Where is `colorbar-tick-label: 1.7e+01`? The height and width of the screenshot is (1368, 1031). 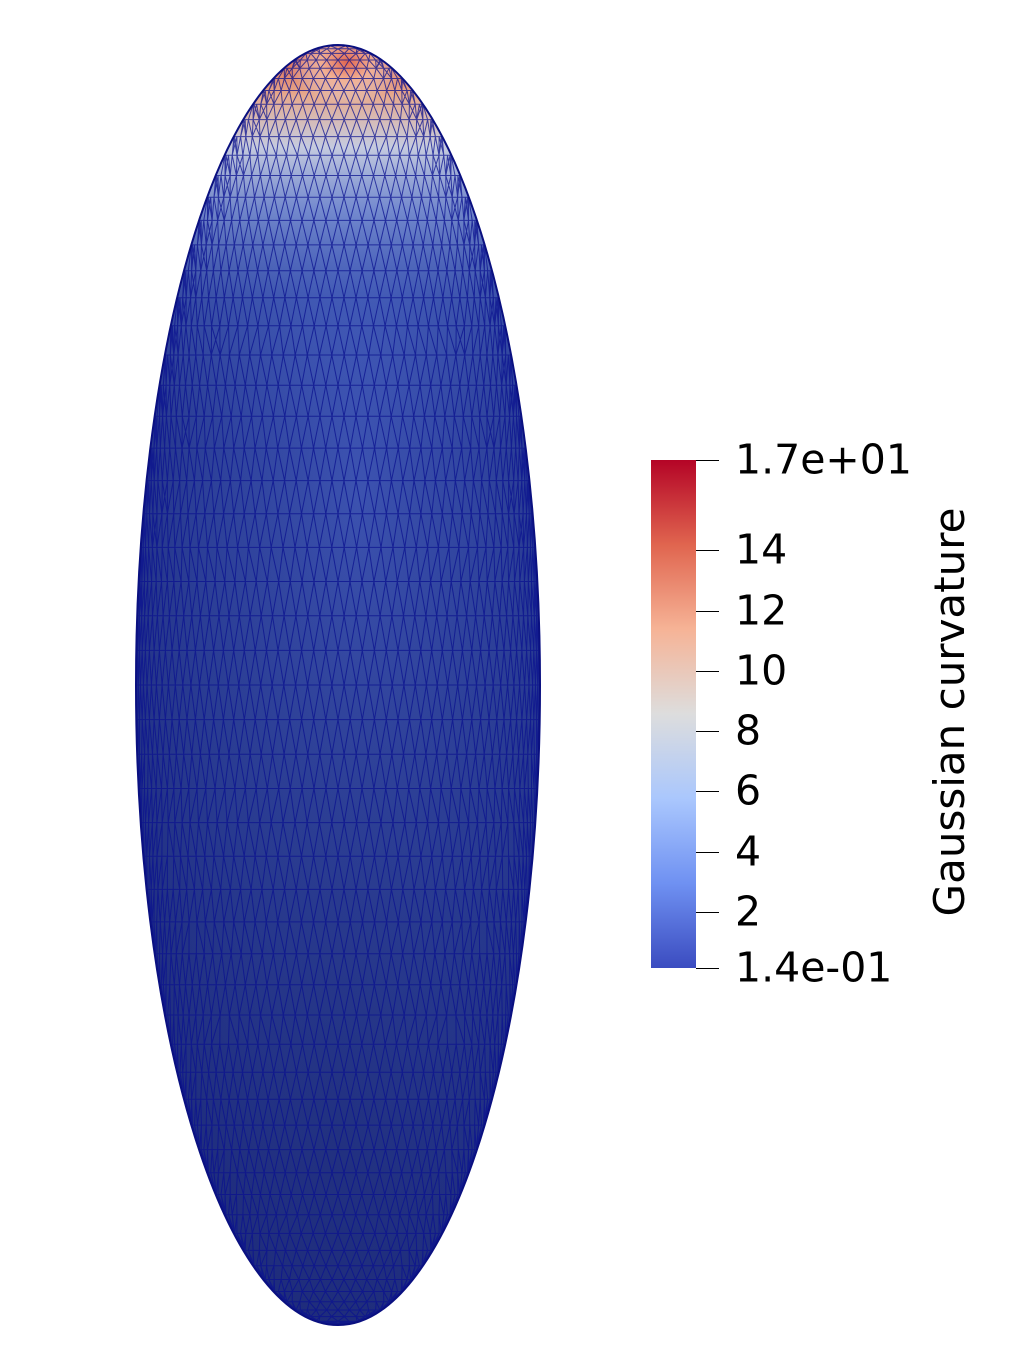
colorbar-tick-label: 1.7e+01 is located at coordinates (823, 459).